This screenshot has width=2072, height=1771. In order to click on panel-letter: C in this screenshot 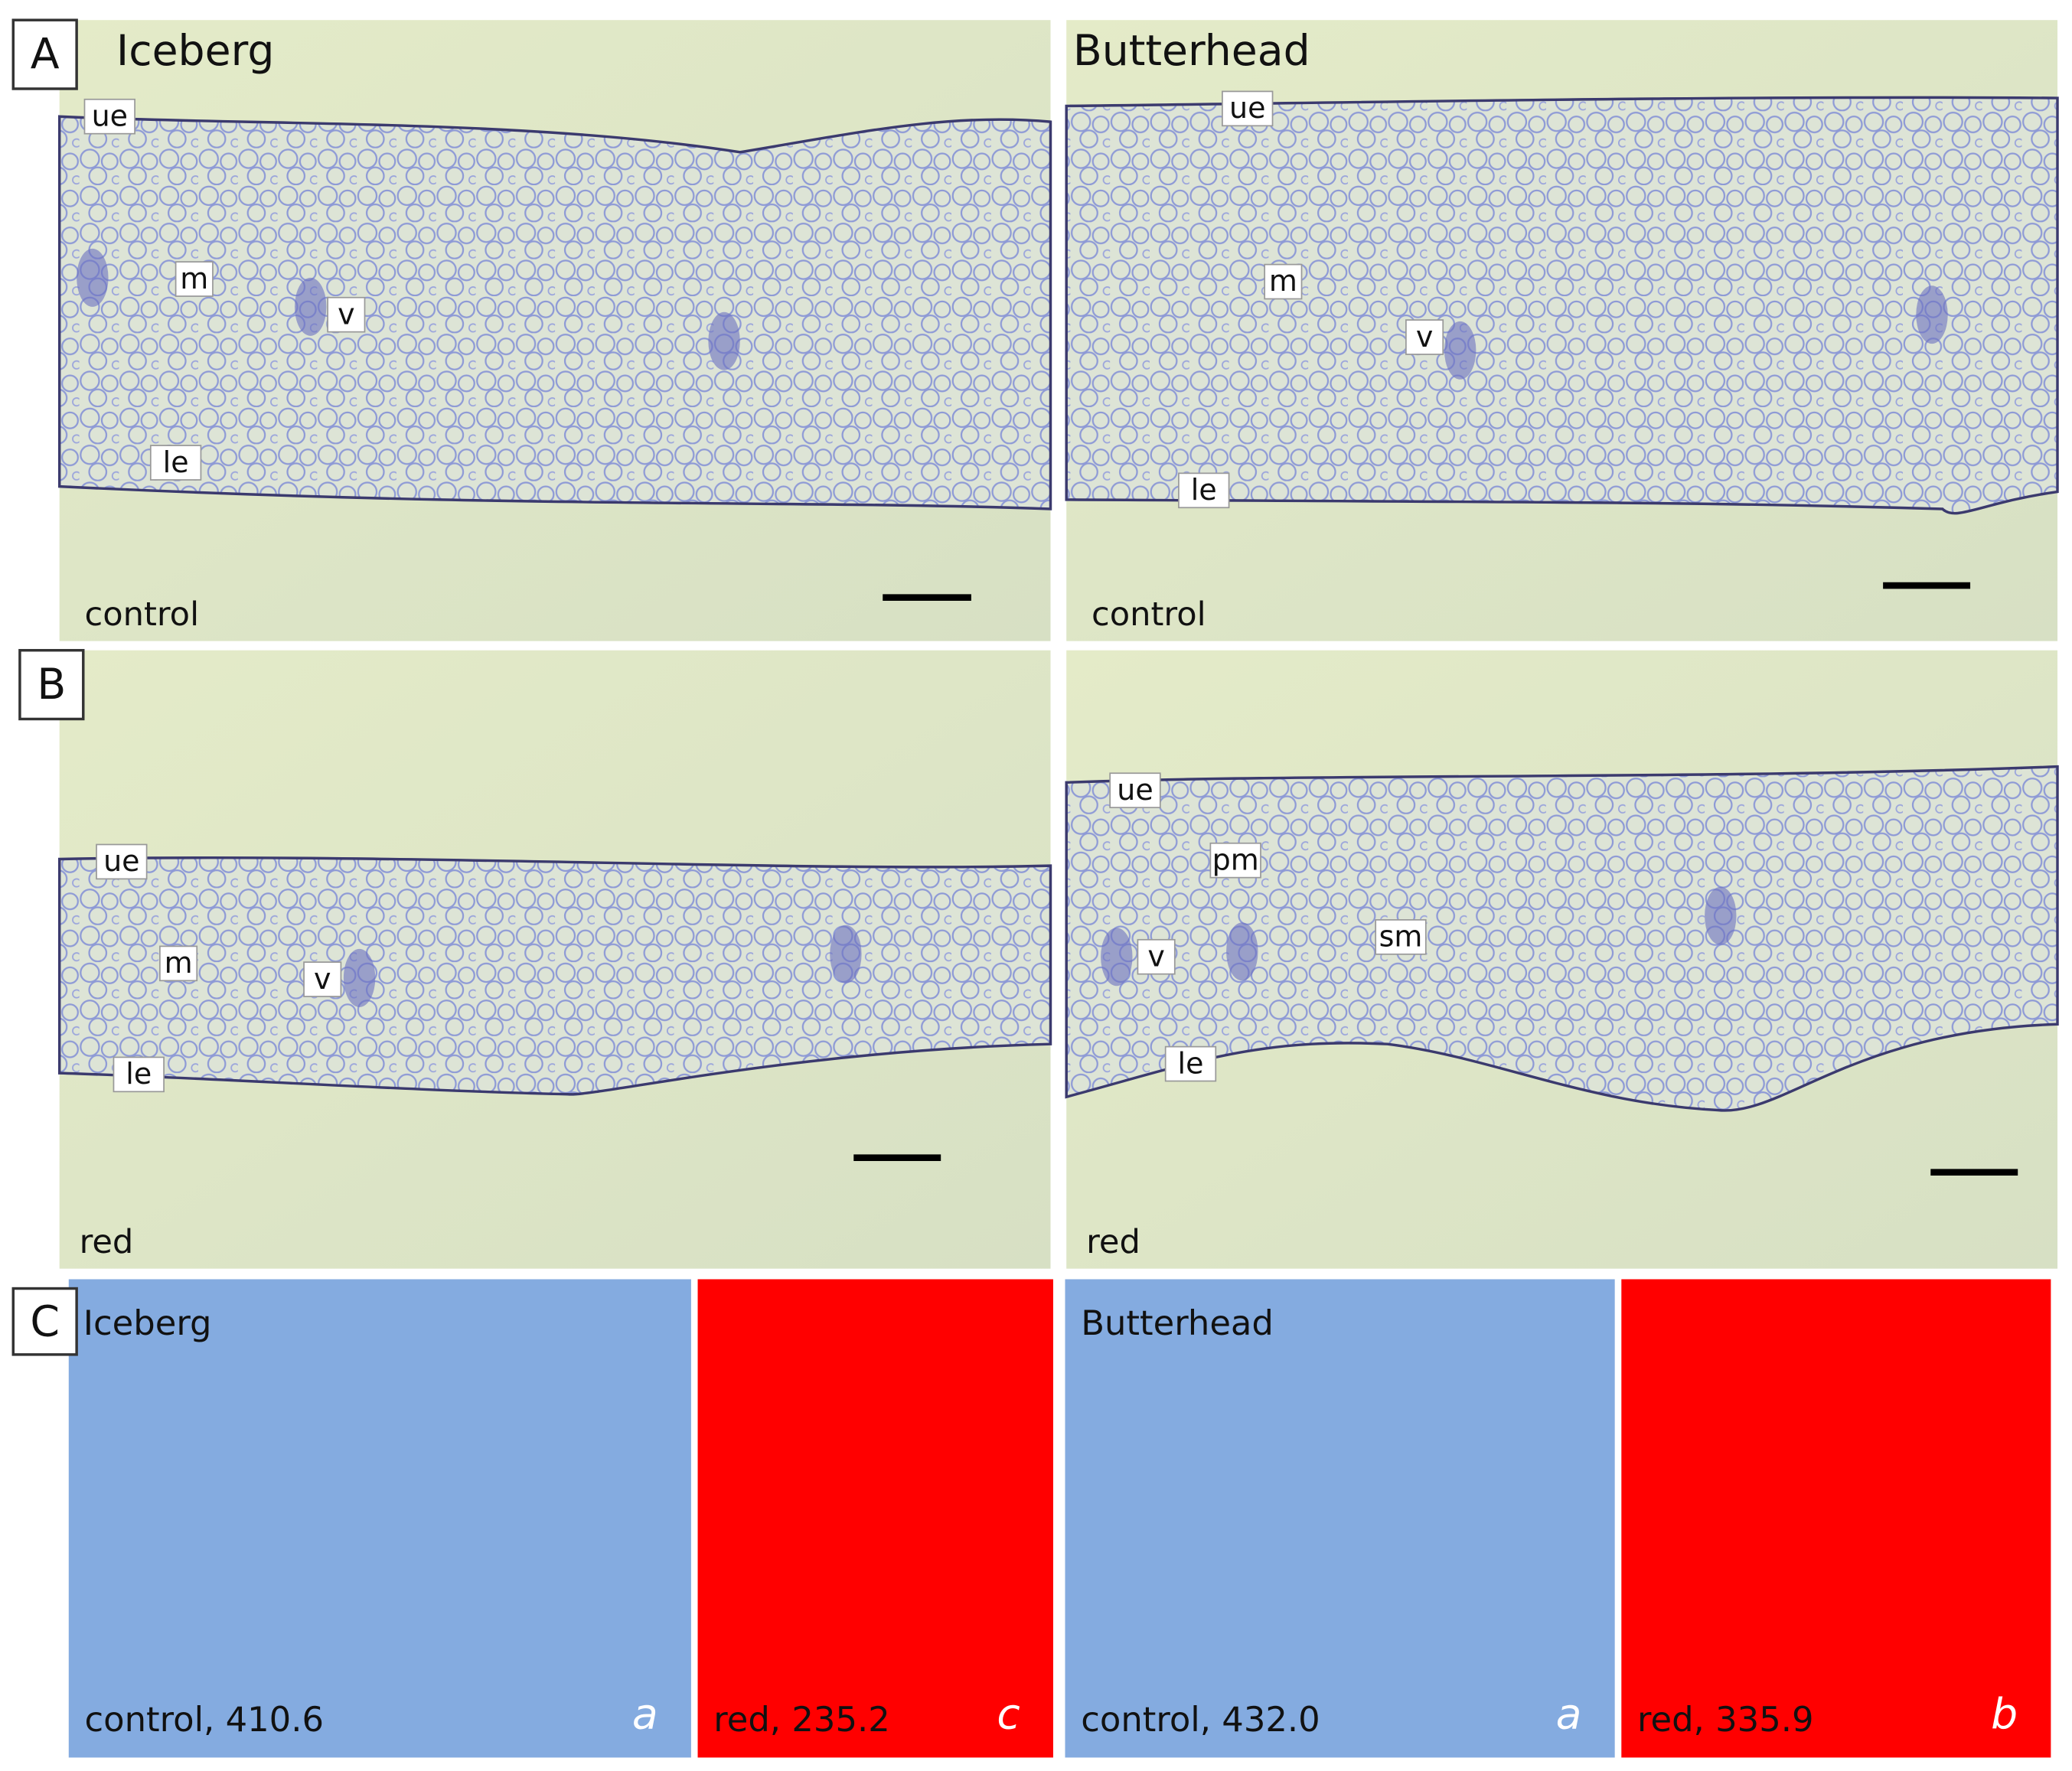, I will do `click(45, 1321)`.